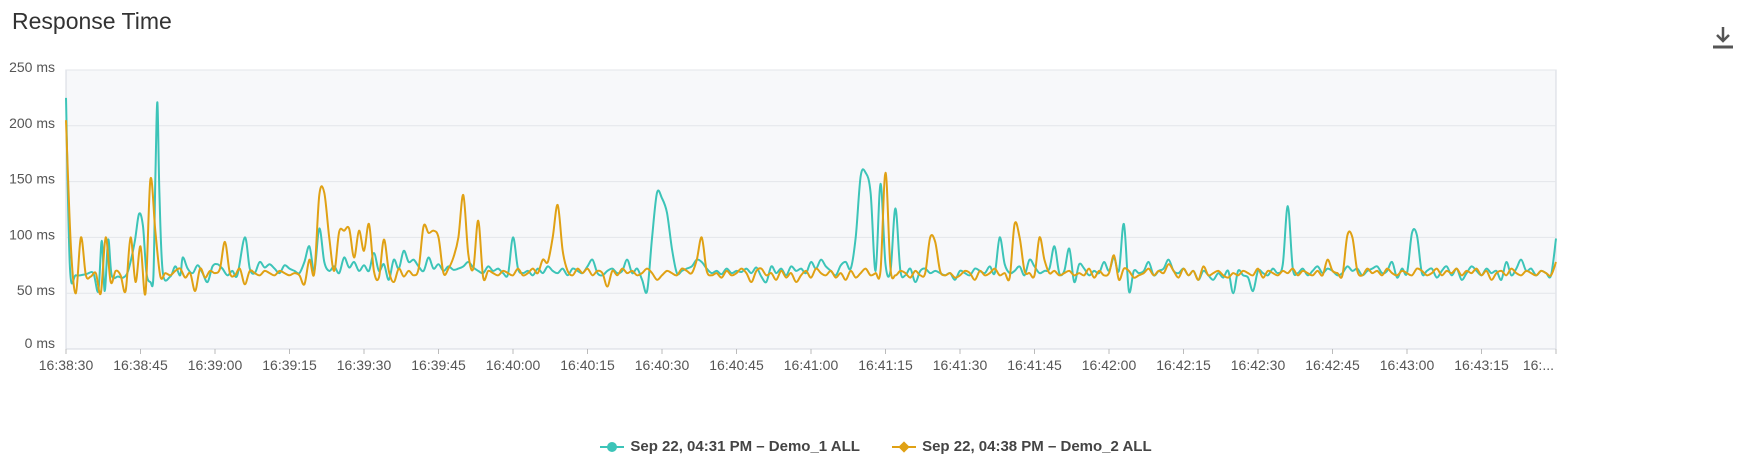  What do you see at coordinates (811, 365) in the screenshot?
I see `x-tick-label: 16:41:00` at bounding box center [811, 365].